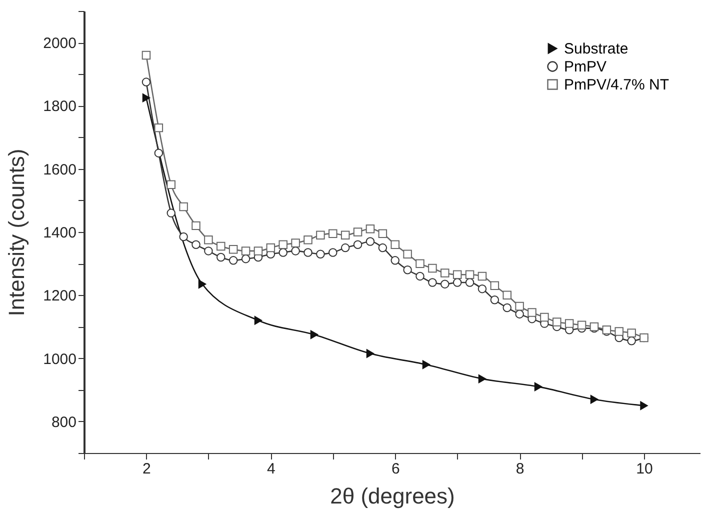  Describe the element at coordinates (520, 469) in the screenshot. I see `x-tick-label: 8` at that location.